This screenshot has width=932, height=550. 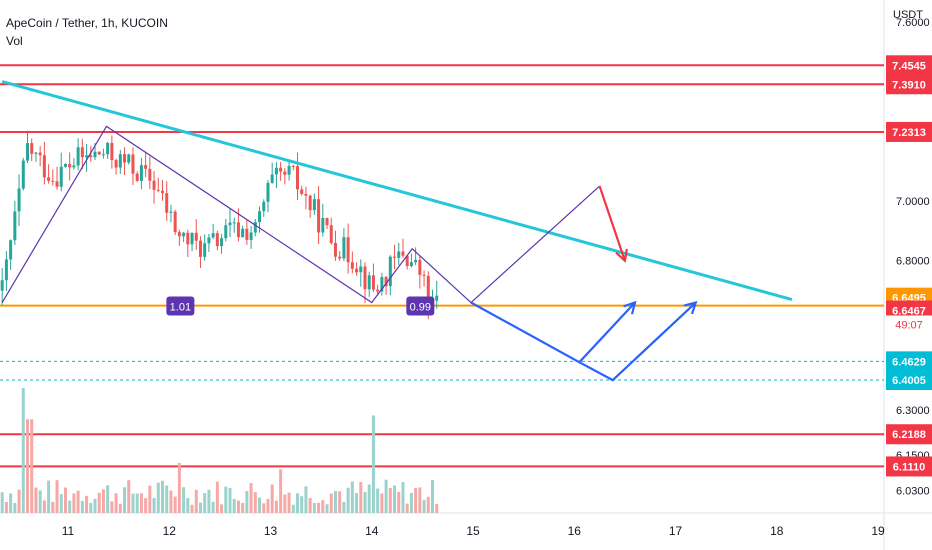 I want to click on price-badge-text: 6.2188, so click(x=909, y=435).